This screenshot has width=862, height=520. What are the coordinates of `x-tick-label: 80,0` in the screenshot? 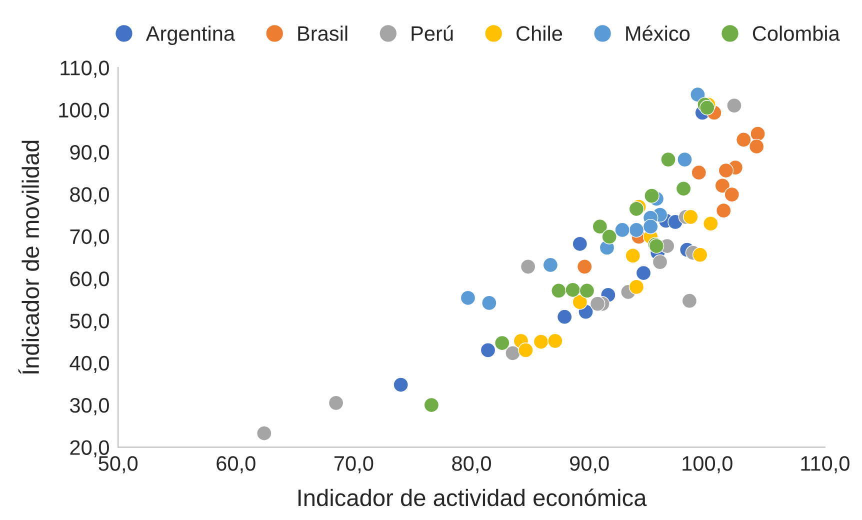 It's located at (471, 465).